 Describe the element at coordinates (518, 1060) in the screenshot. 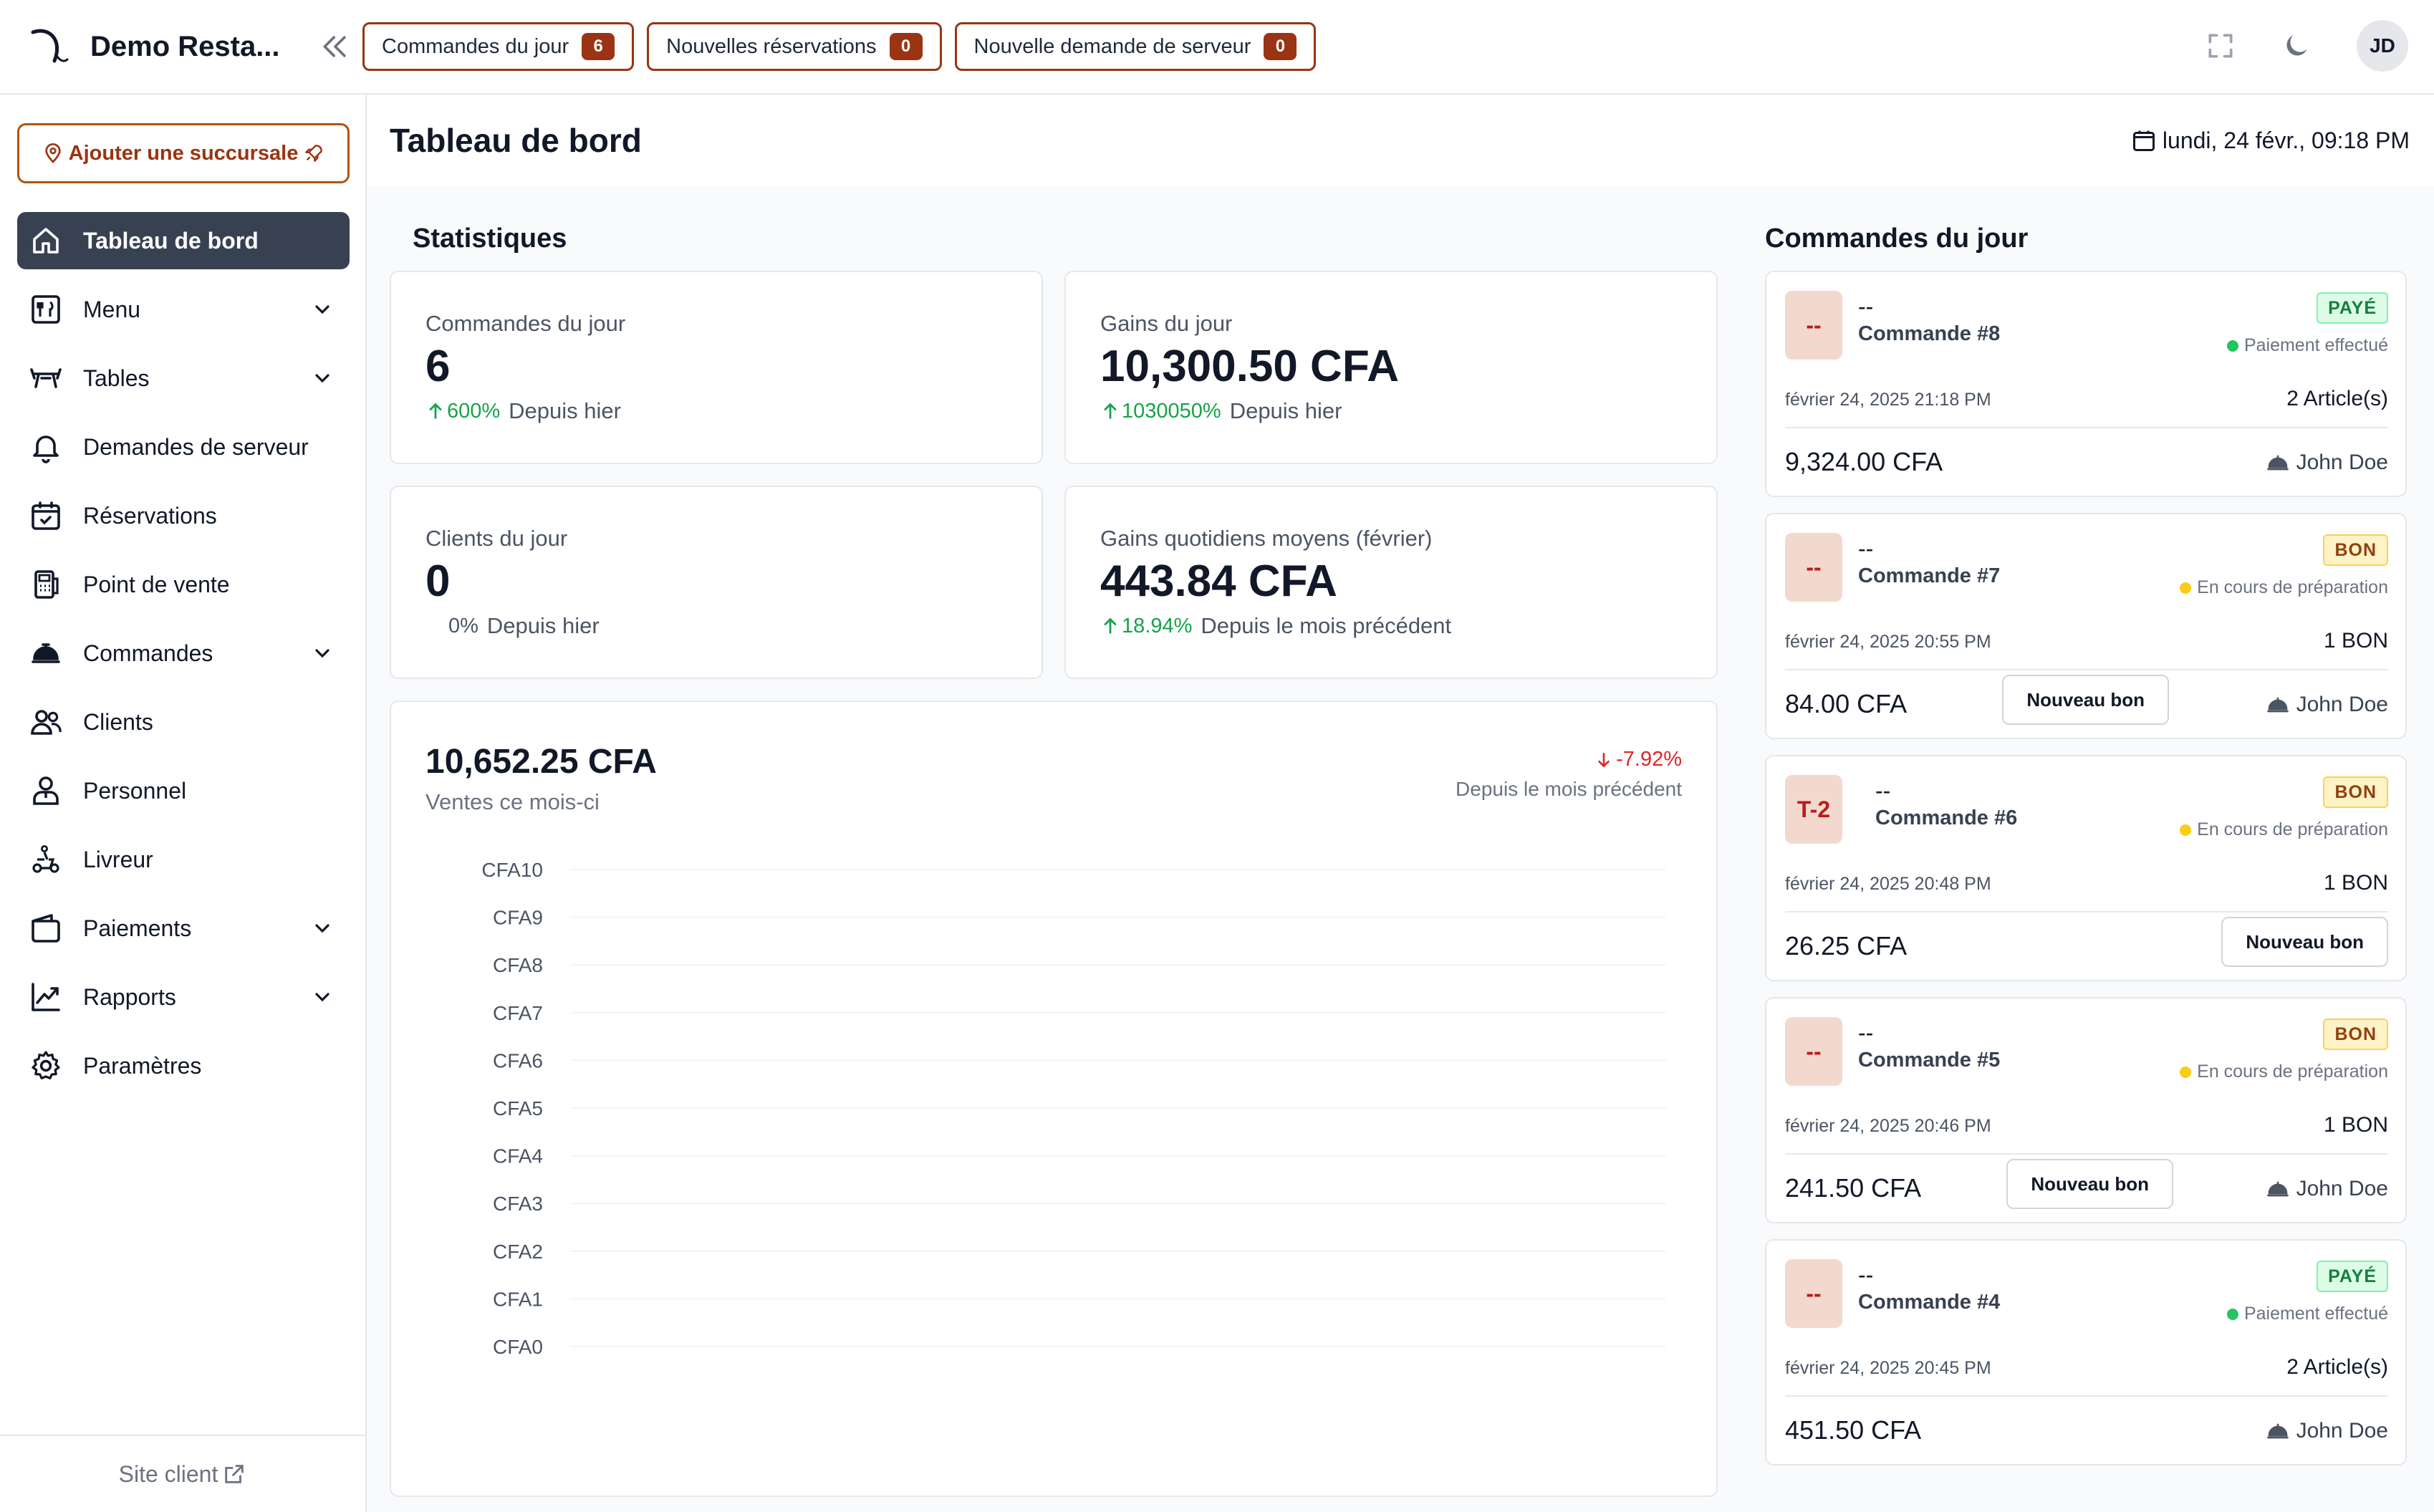

I see `chart-y-tick-label: CFA6` at that location.